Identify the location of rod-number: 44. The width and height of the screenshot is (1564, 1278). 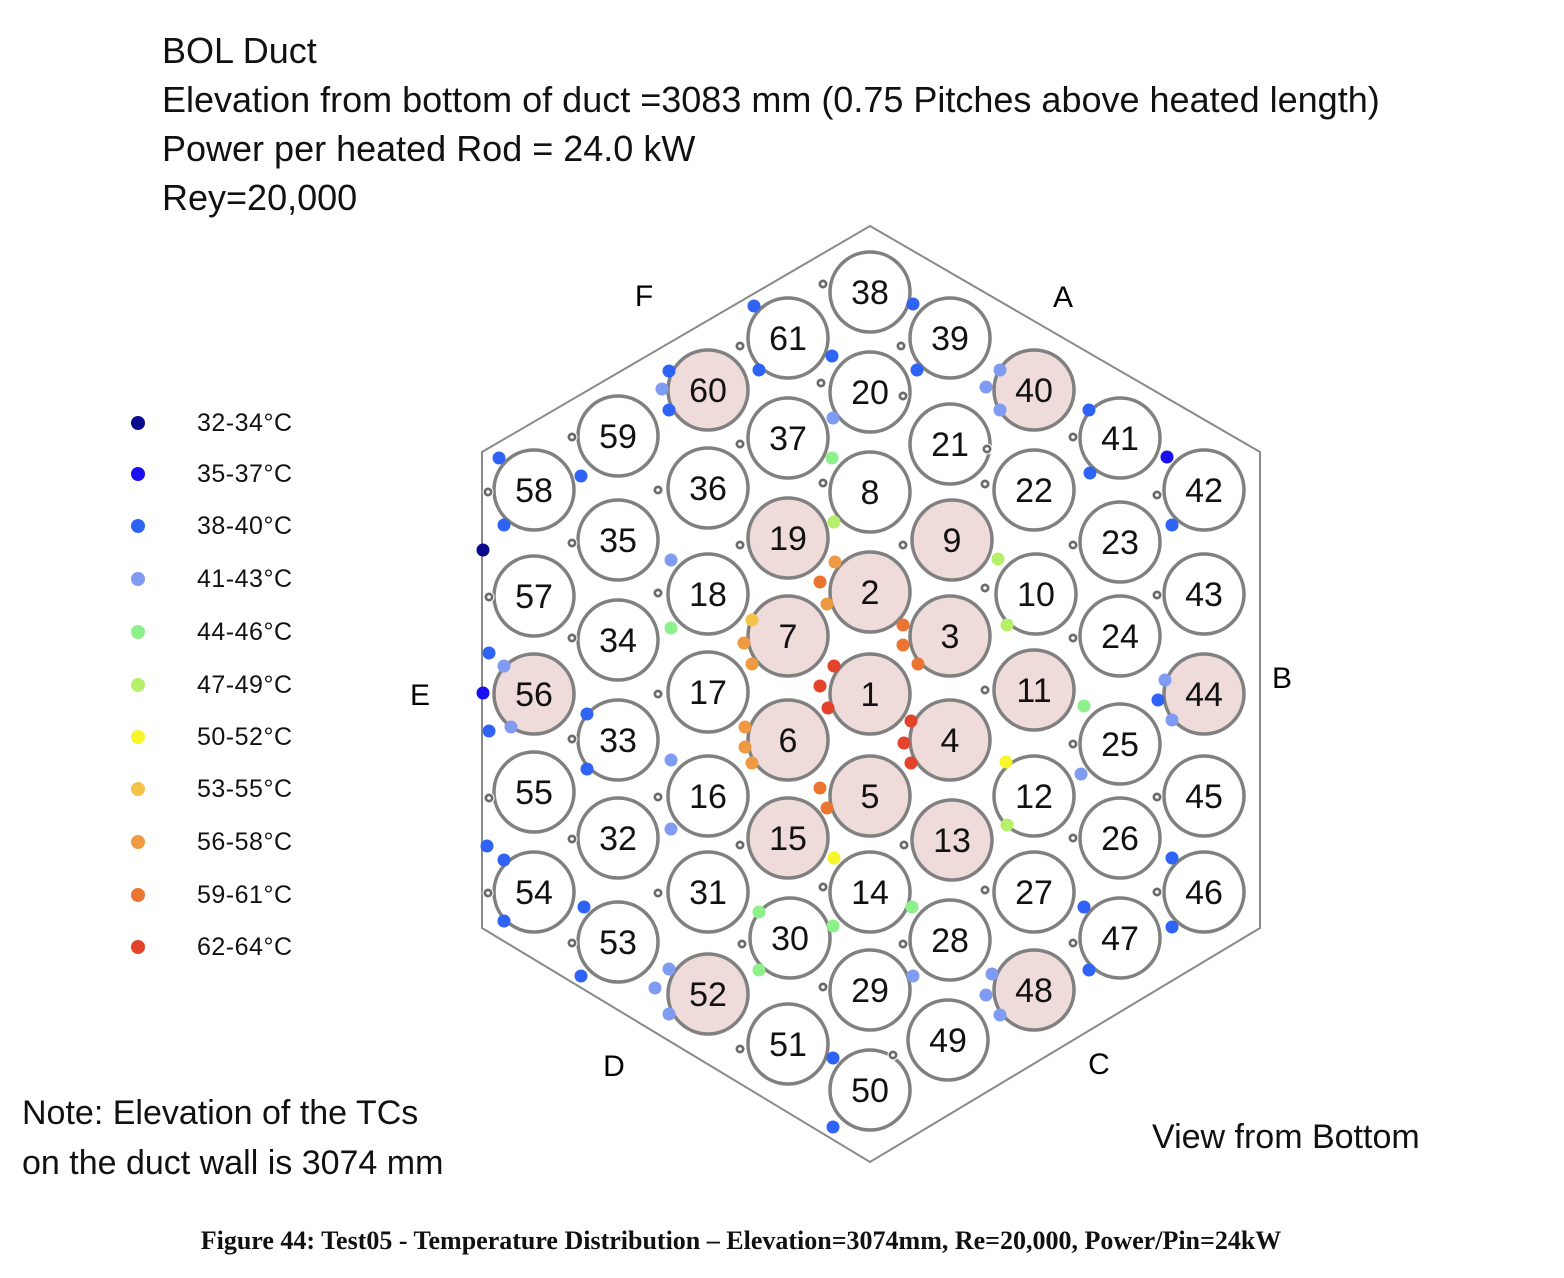
(1204, 695).